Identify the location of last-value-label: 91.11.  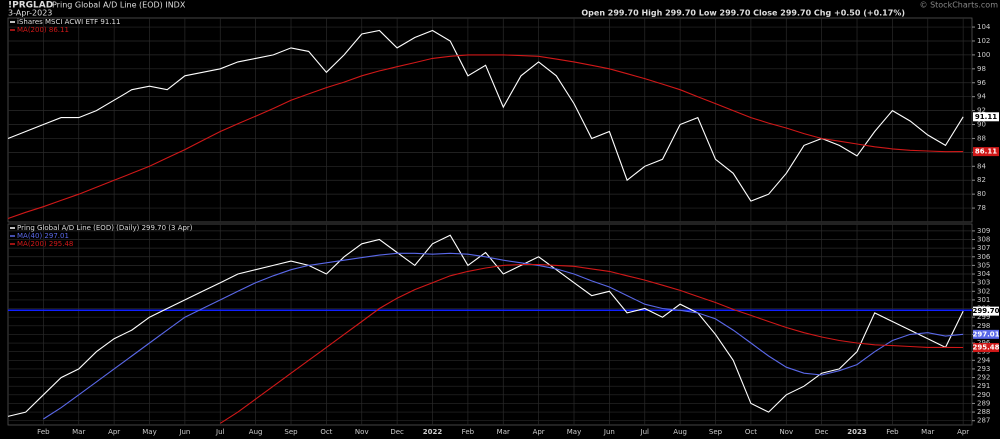
(986, 117).